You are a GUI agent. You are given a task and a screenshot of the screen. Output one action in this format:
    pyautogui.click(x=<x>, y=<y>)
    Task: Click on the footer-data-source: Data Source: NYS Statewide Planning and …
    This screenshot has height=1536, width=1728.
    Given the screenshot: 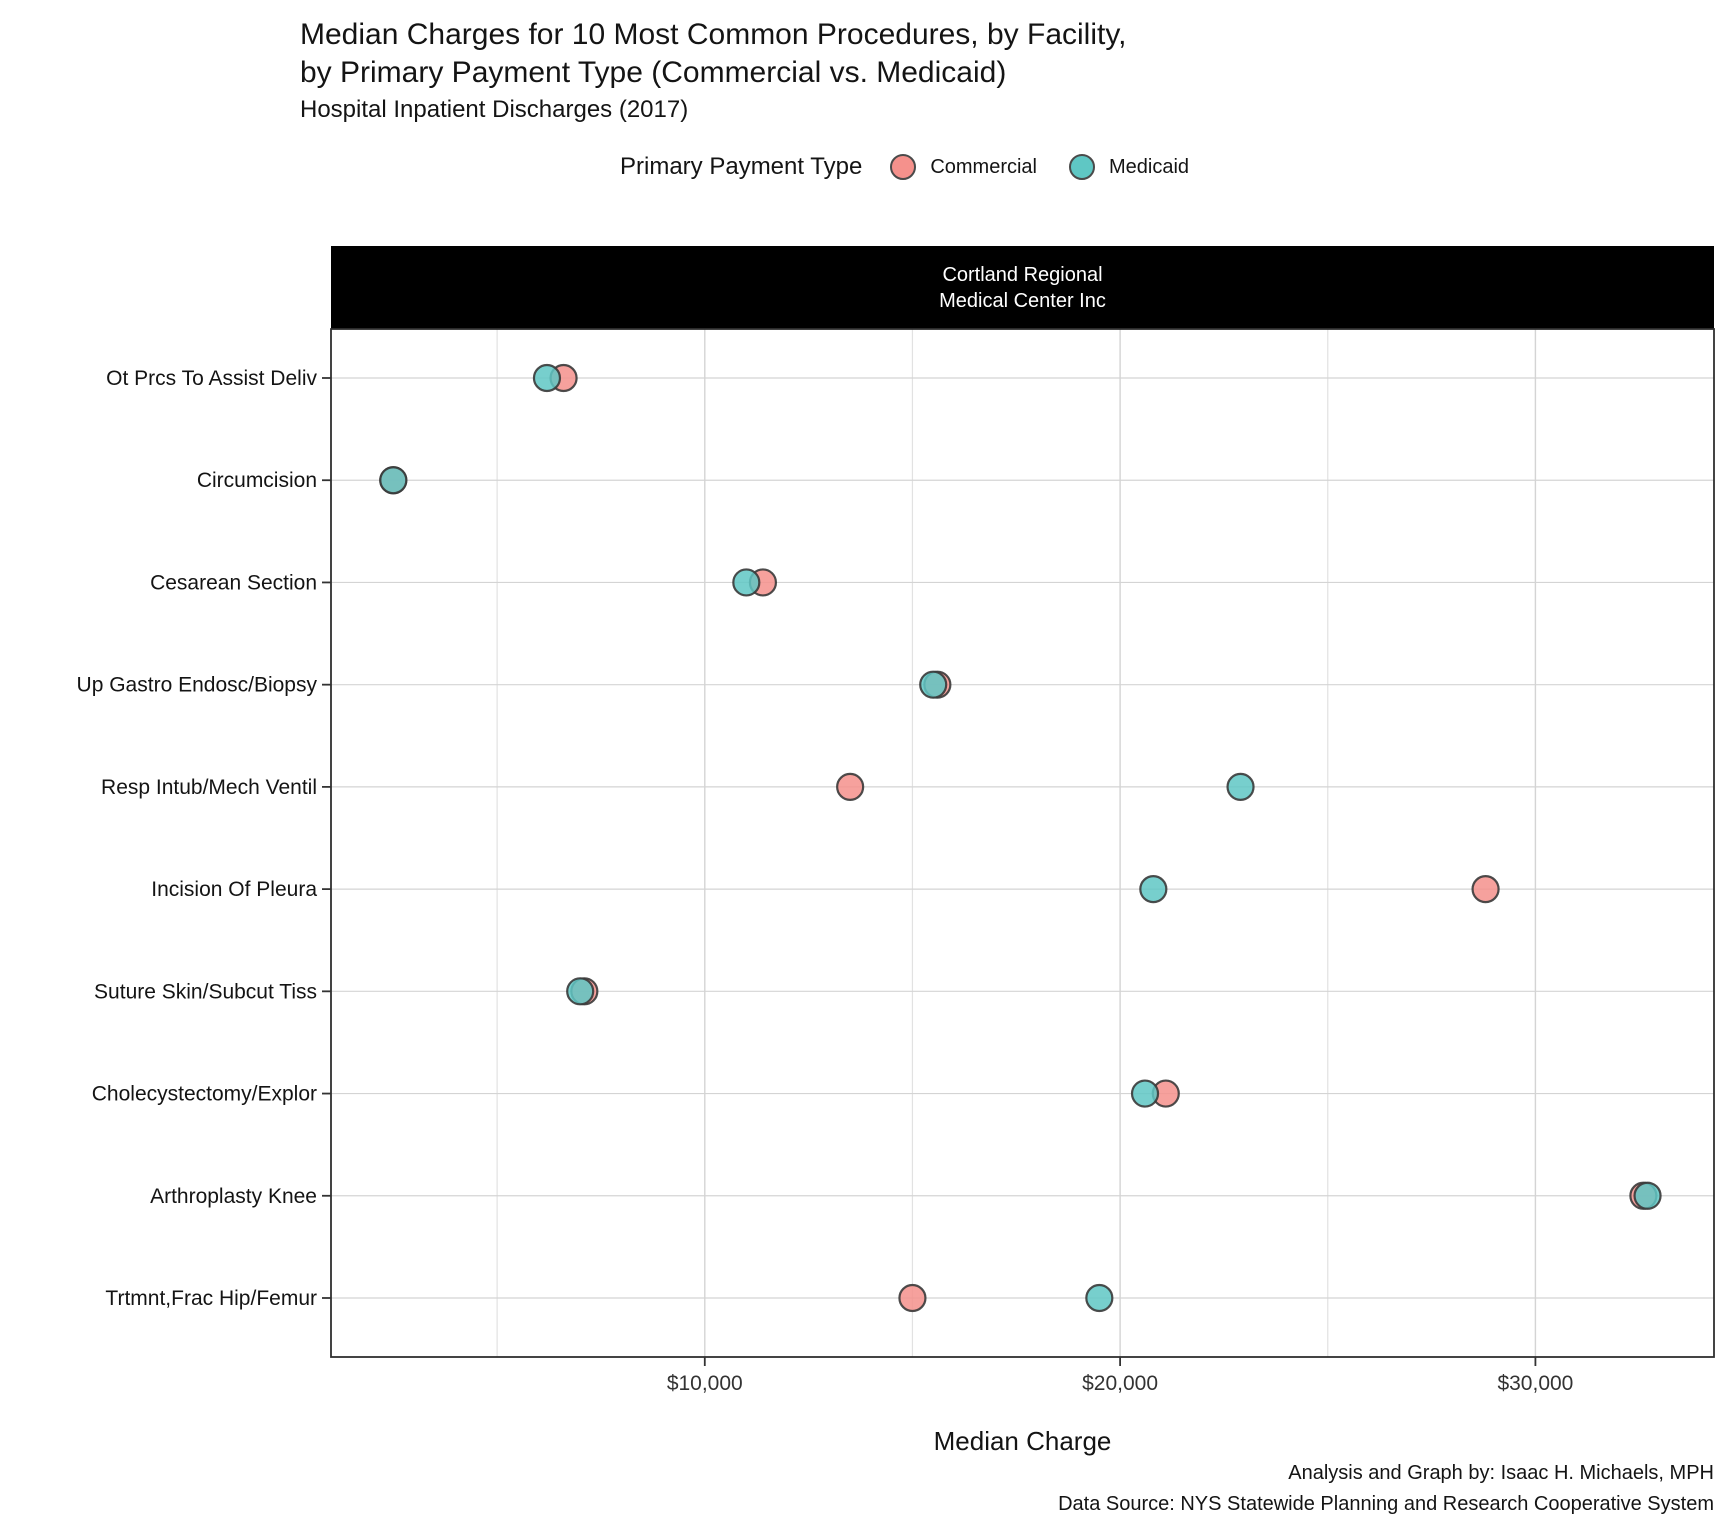 What is the action you would take?
    pyautogui.click(x=1386, y=1504)
    